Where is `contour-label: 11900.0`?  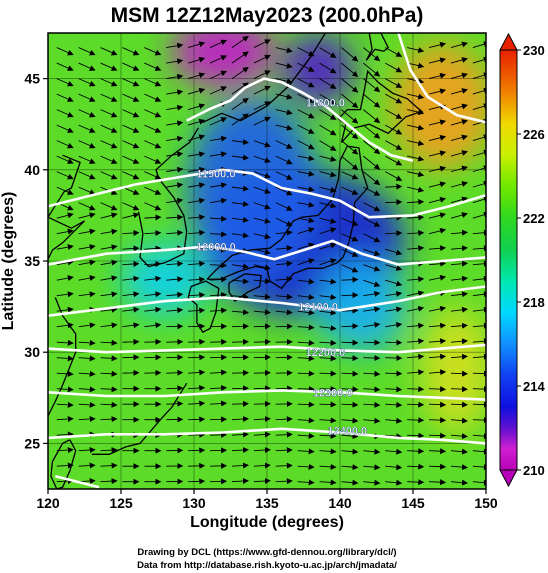
contour-label: 11900.0 is located at coordinates (215, 174).